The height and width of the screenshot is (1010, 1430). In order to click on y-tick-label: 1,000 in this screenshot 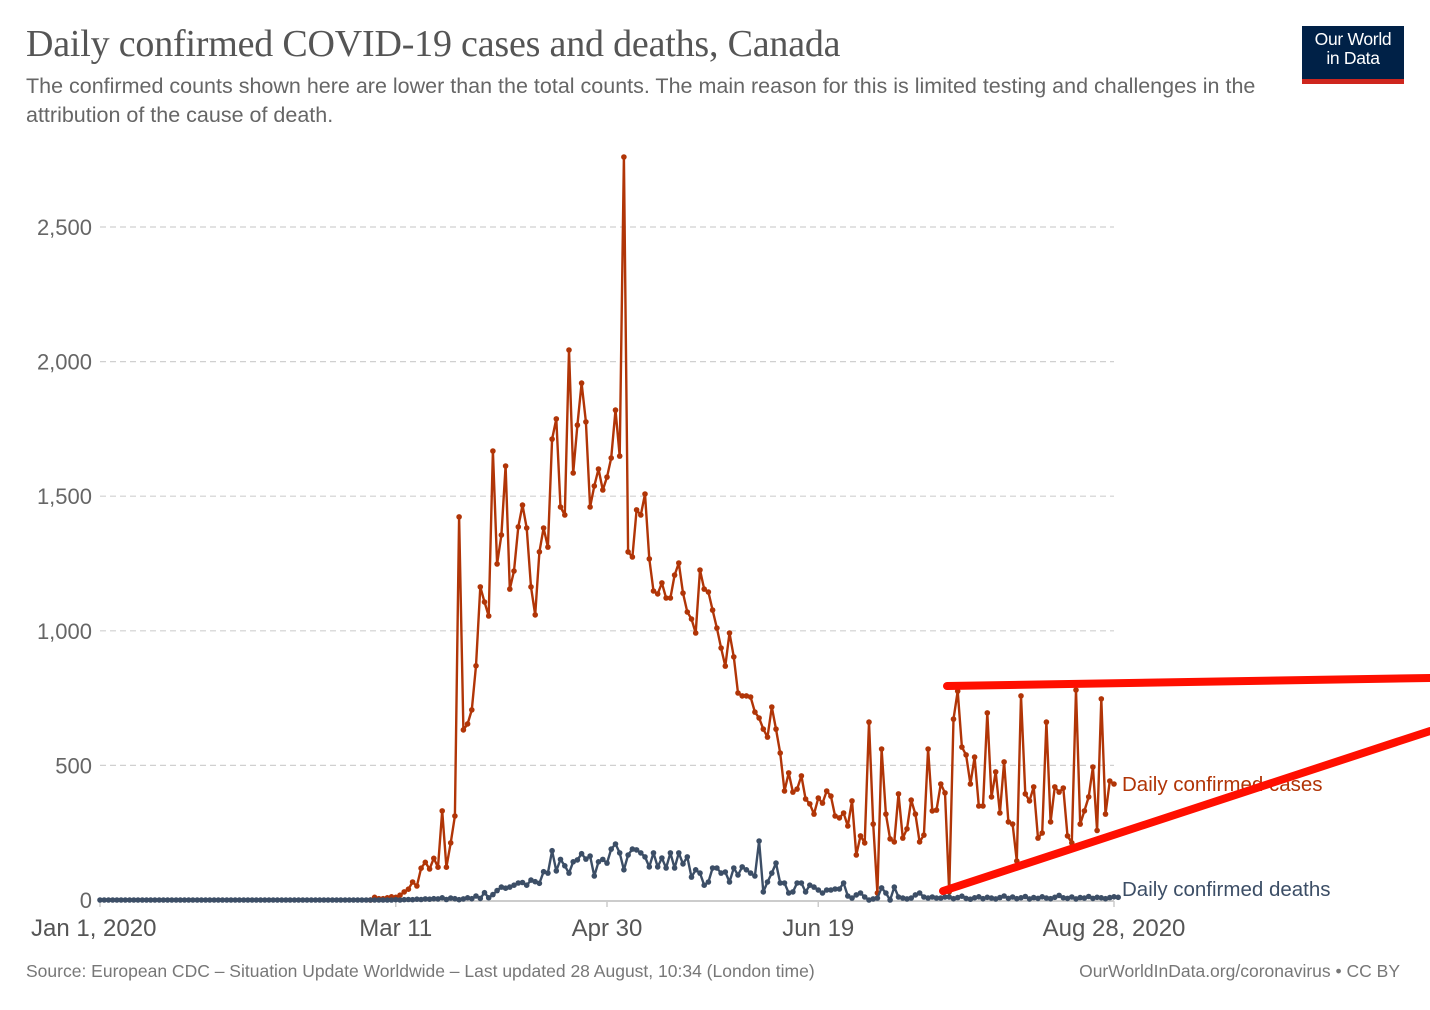, I will do `click(64, 631)`.